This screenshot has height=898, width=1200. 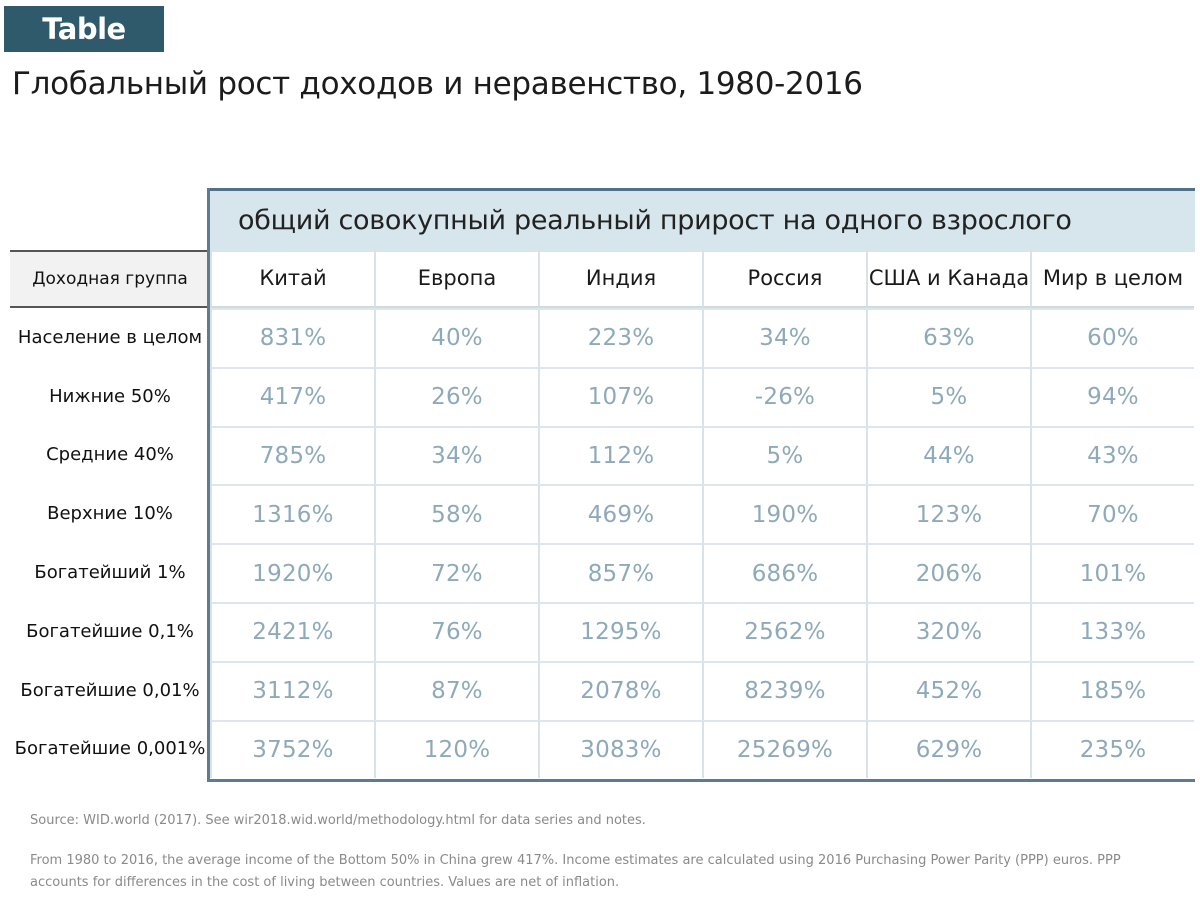 I want to click on table-row: Верхние 10% 1316% 58% 469% 190% 123% 70%, so click(x=602, y=514).